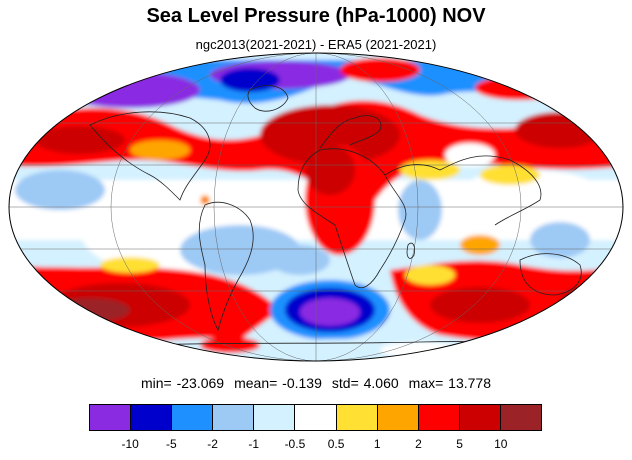 This screenshot has width=632, height=460. Describe the element at coordinates (295, 444) in the screenshot. I see `colorbar-tick-label: -0.5` at that location.